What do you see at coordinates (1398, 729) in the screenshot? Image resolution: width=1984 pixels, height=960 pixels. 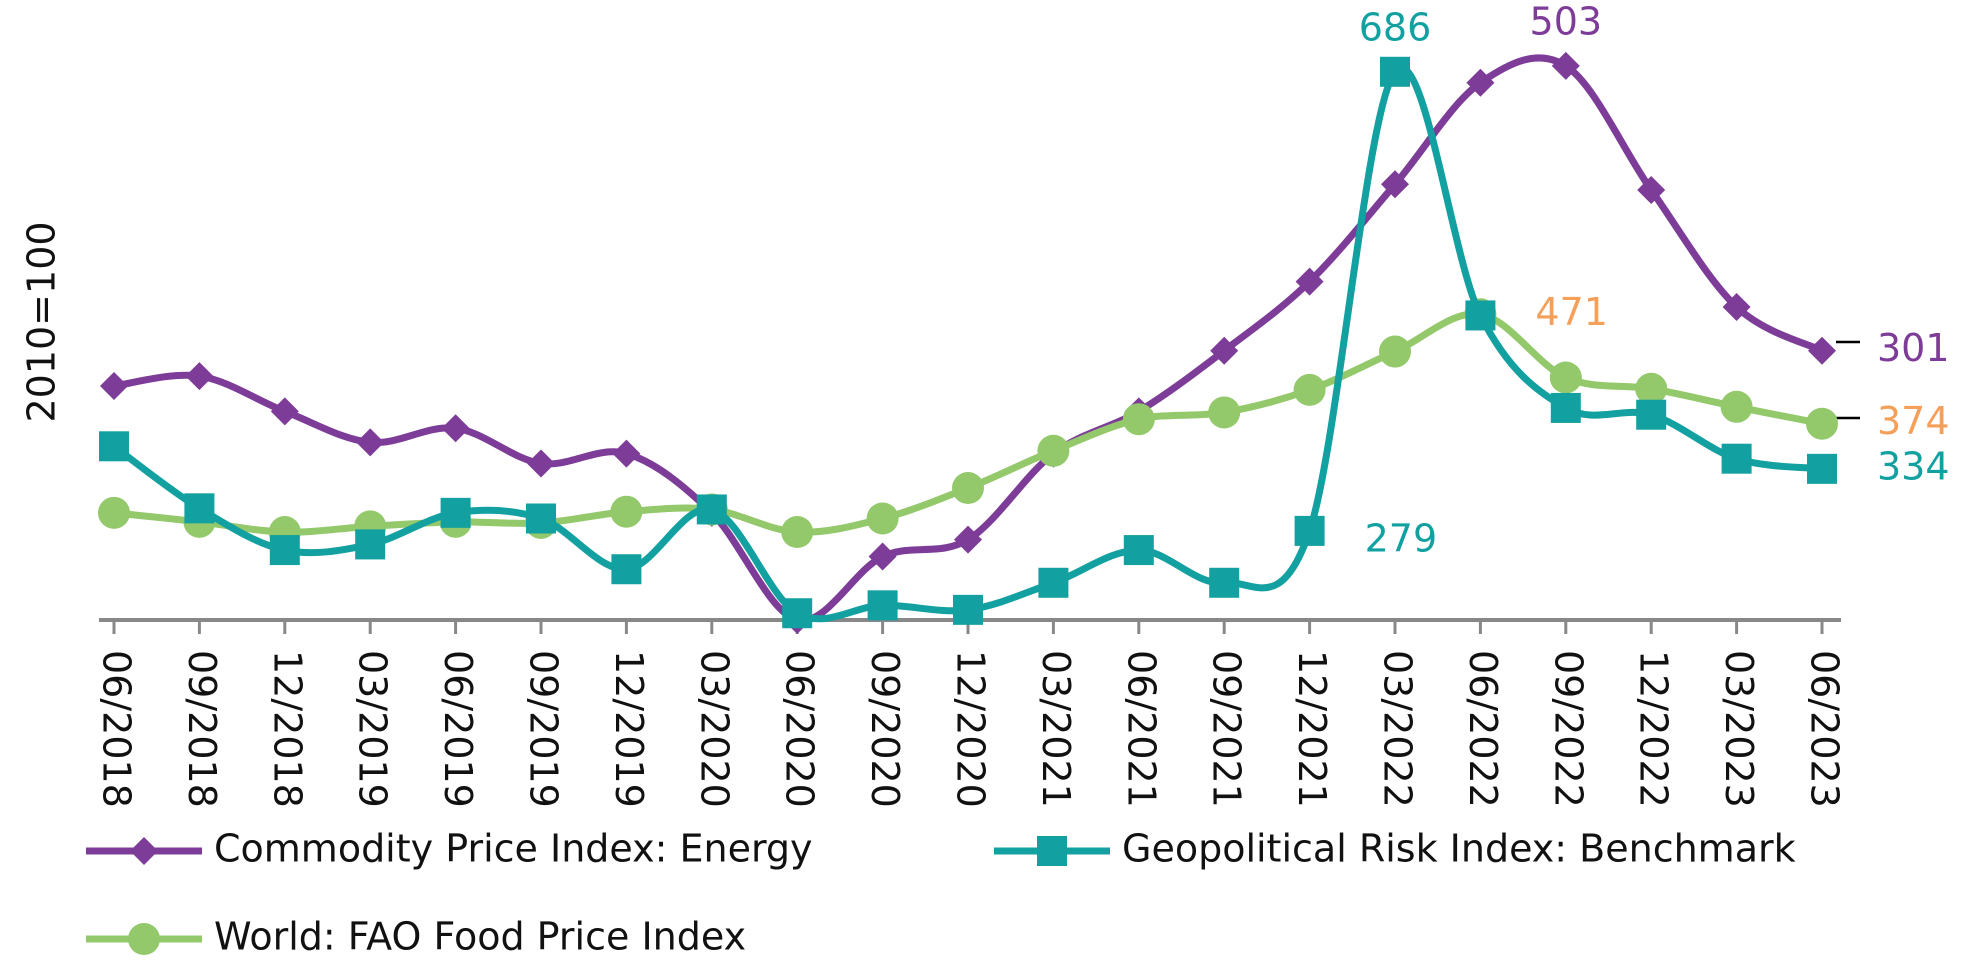 I see `x-tick-label: 03/2022` at bounding box center [1398, 729].